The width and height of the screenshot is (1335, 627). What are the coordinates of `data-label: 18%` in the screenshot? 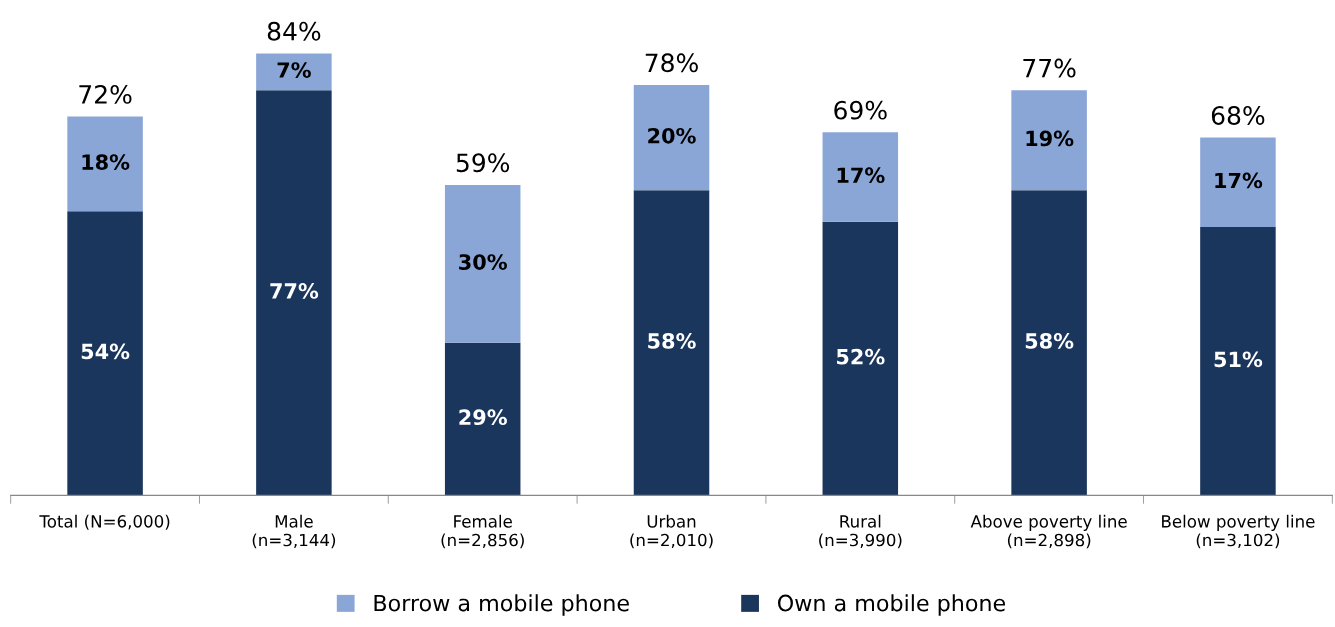 It's located at (106, 162).